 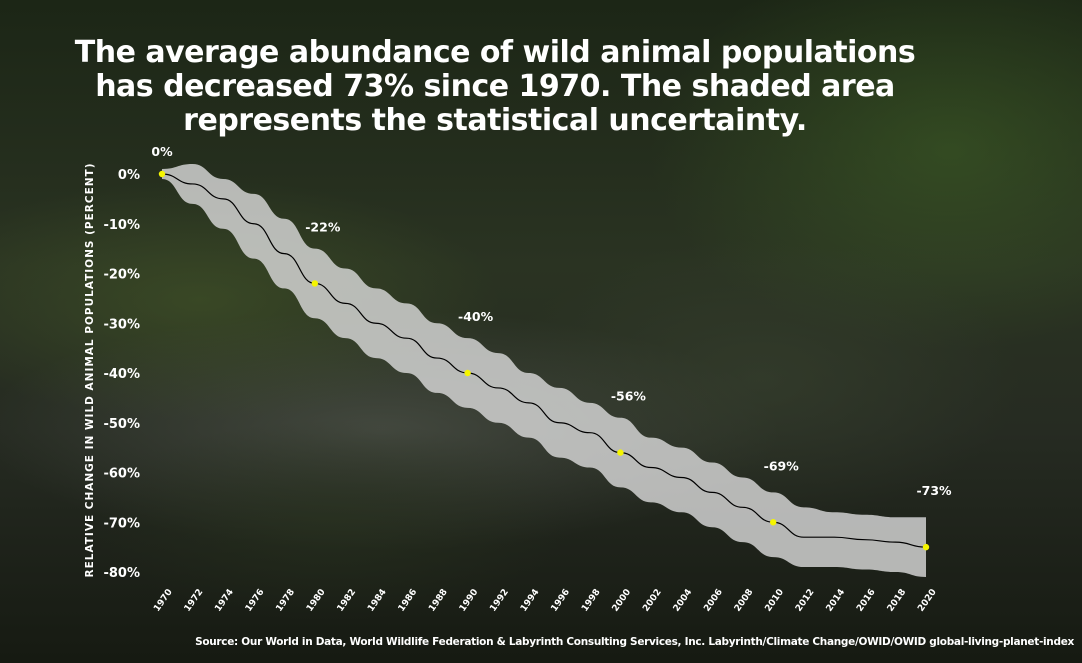 What do you see at coordinates (652, 600) in the screenshot?
I see `x-tick-label: 2002` at bounding box center [652, 600].